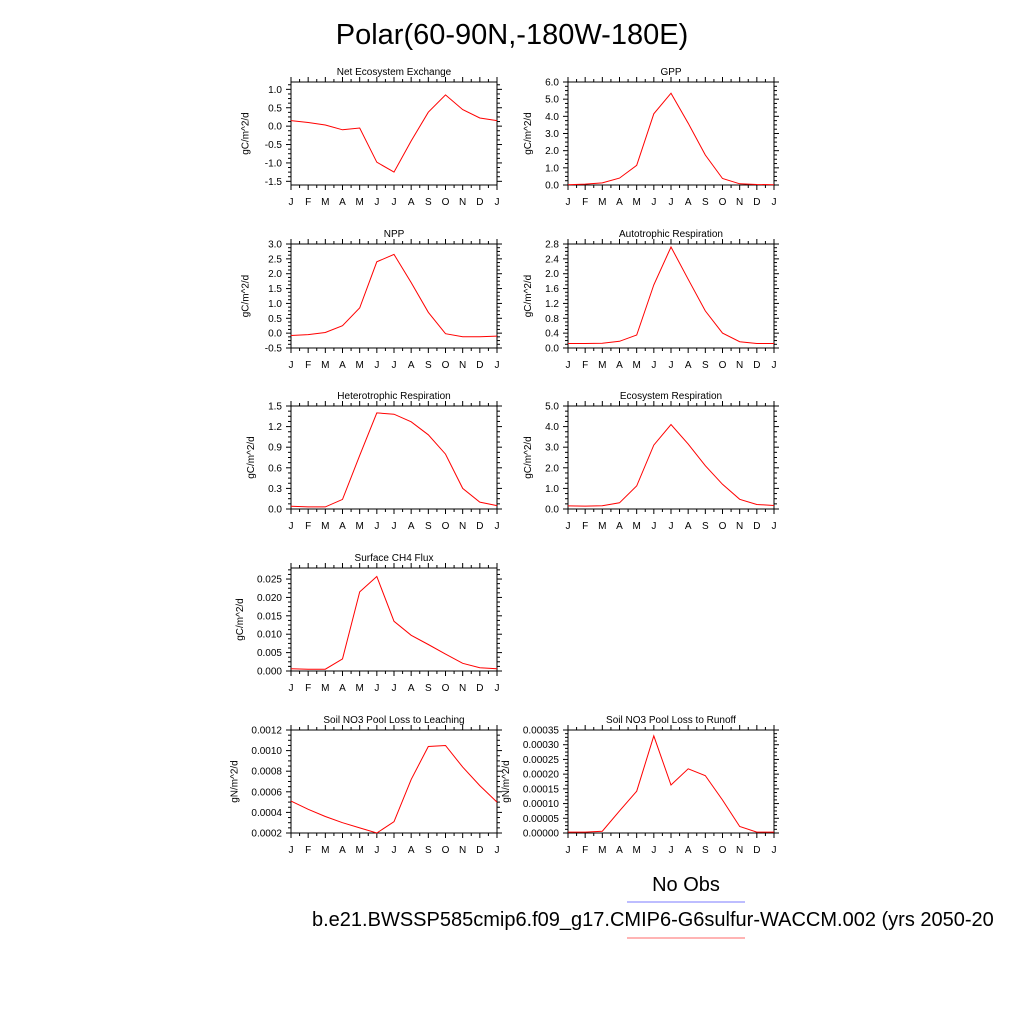  Describe the element at coordinates (234, 781) in the screenshot. I see `y-axis-label: gN/m^2/d` at that location.